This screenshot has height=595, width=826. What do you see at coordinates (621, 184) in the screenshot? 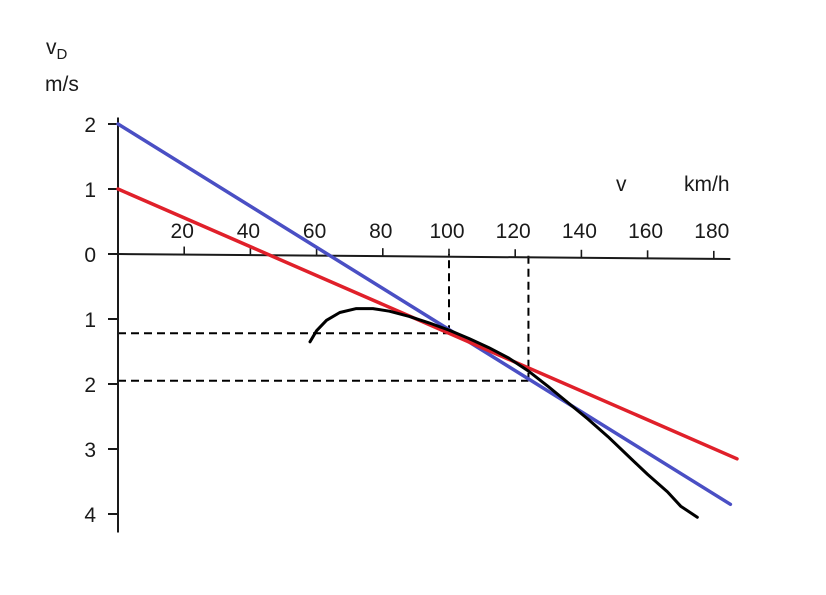
I see `x-axis-title: v` at bounding box center [621, 184].